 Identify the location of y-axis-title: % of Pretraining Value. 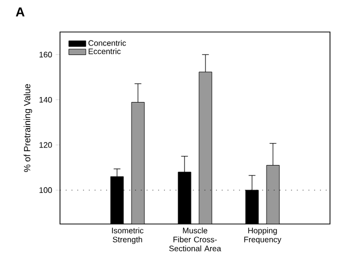
(28, 128).